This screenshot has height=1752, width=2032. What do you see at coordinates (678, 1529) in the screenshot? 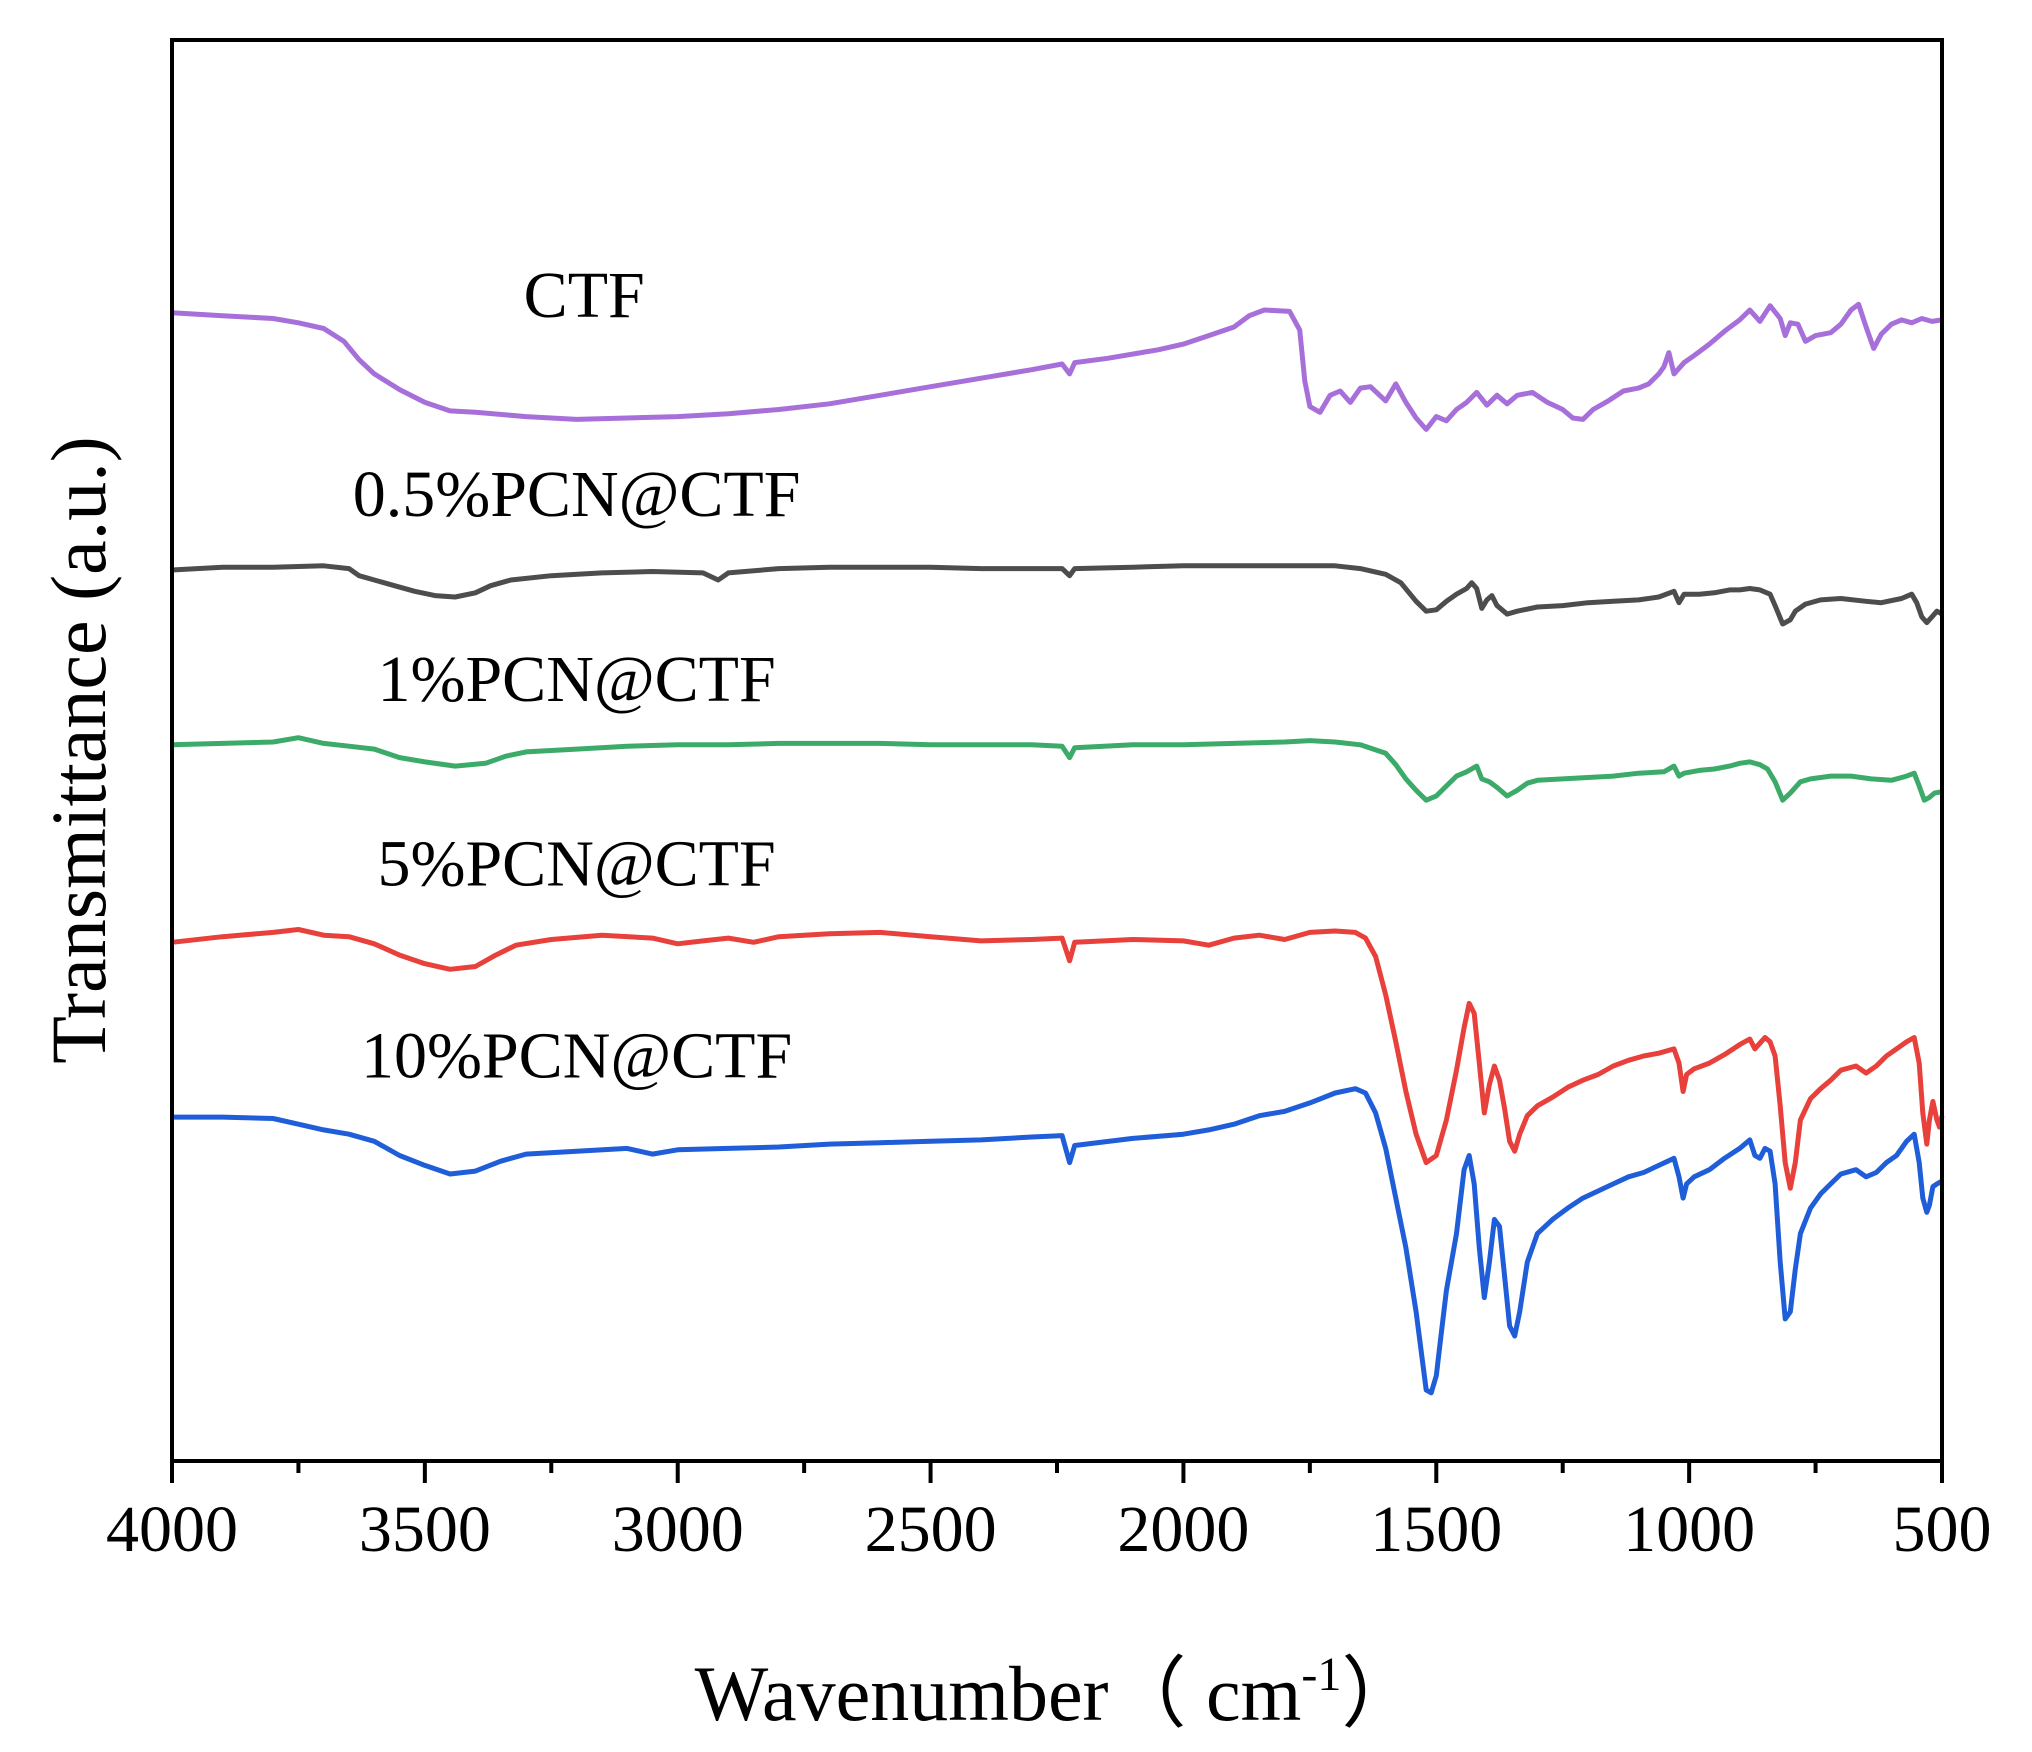
I see `x-tick-label-2: 3000` at bounding box center [678, 1529].